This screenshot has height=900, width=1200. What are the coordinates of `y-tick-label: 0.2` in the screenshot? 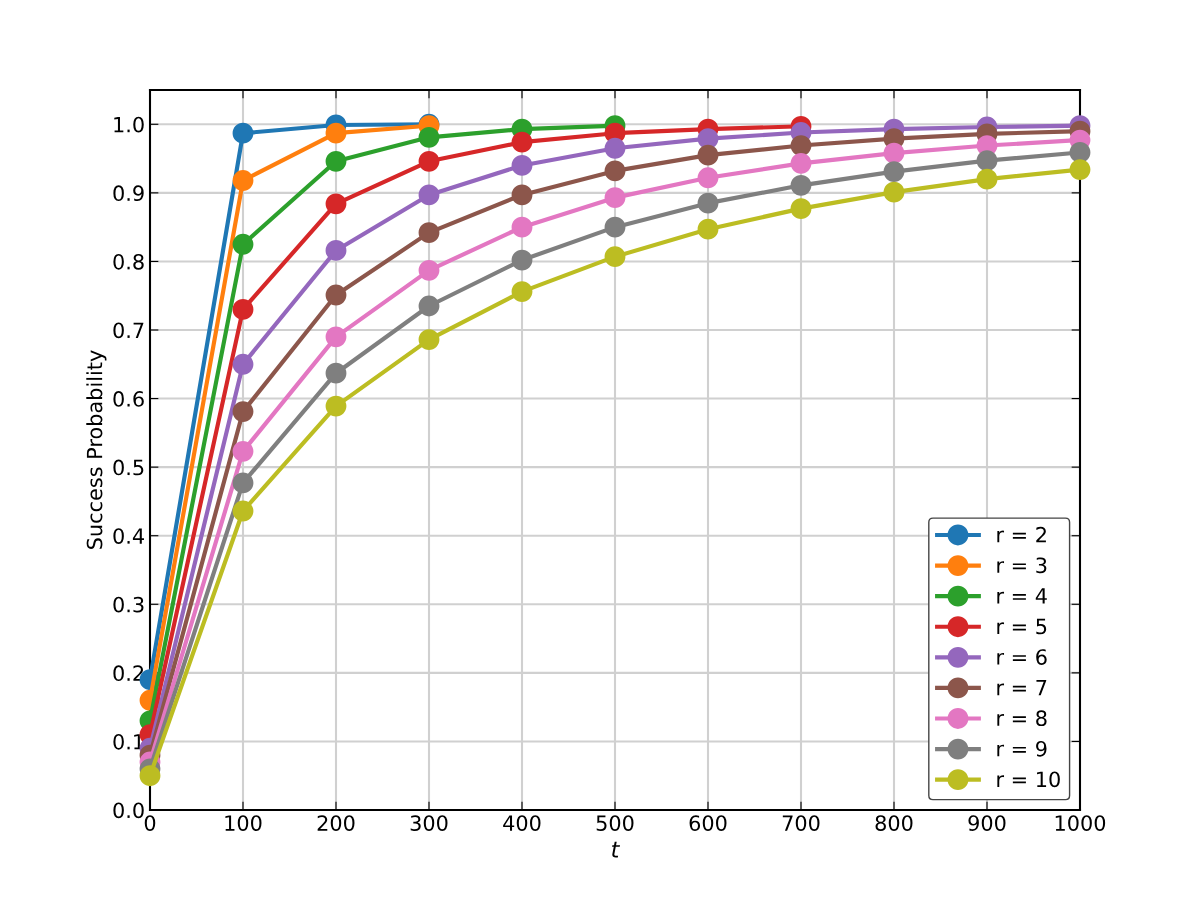 It's located at (128, 673).